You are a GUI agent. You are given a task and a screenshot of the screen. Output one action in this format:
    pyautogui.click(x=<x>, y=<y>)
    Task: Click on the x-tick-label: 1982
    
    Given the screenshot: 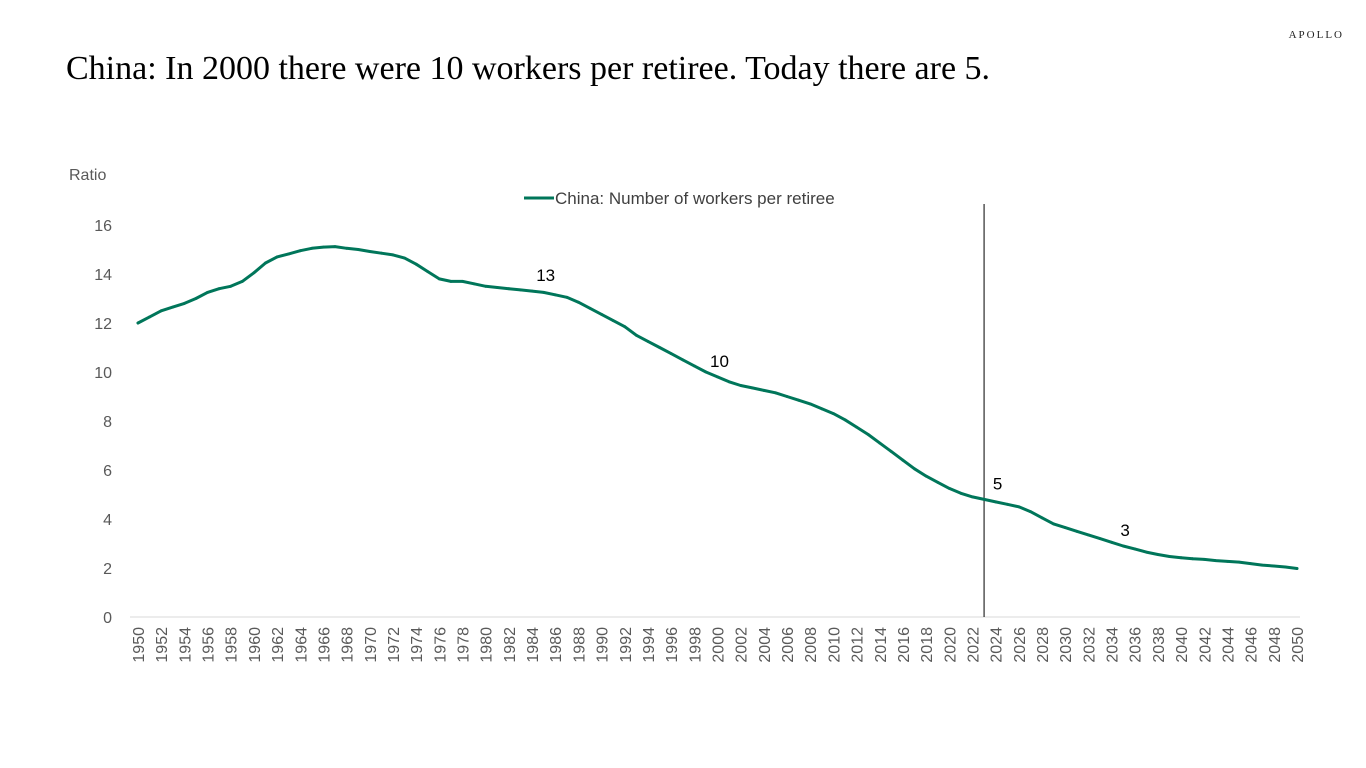 What is the action you would take?
    pyautogui.click(x=510, y=645)
    